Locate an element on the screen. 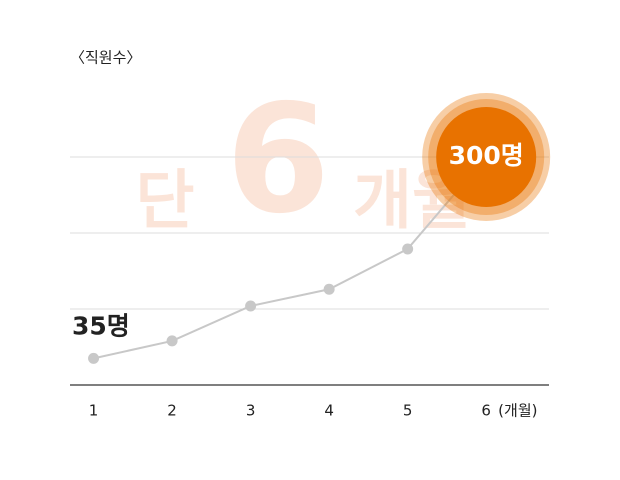 The height and width of the screenshot is (480, 620). x-tick-label: 1 is located at coordinates (94, 411).